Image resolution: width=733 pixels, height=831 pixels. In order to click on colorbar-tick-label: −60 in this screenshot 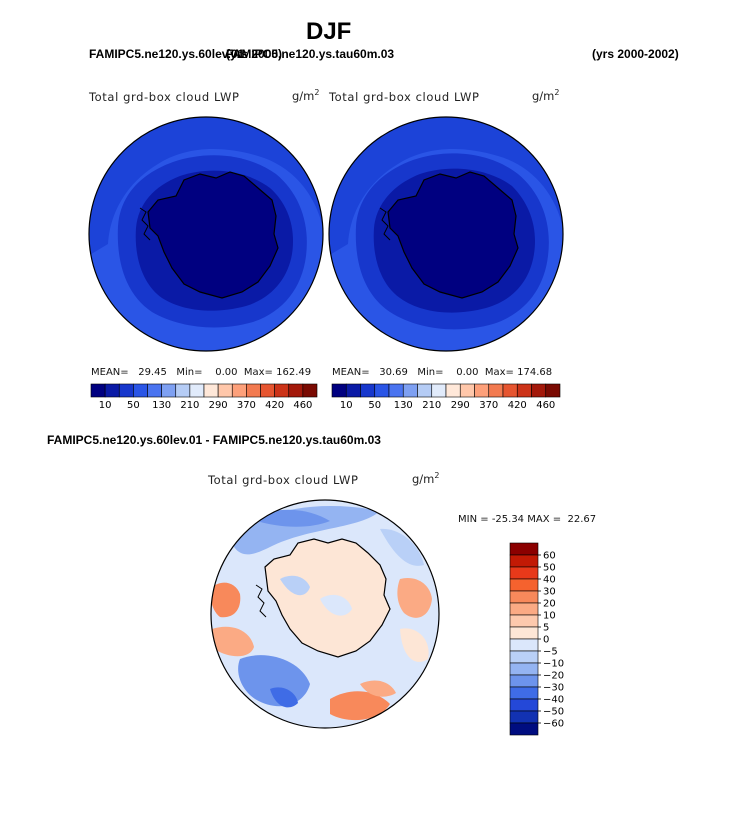, I will do `click(553, 724)`.